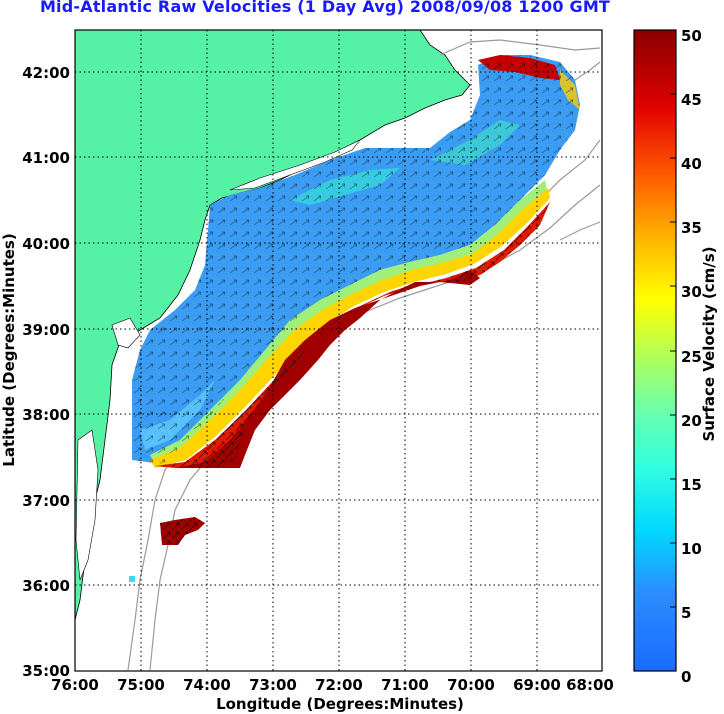 The image size is (724, 714). I want to click on y-tick-label: 41:00, so click(46, 158).